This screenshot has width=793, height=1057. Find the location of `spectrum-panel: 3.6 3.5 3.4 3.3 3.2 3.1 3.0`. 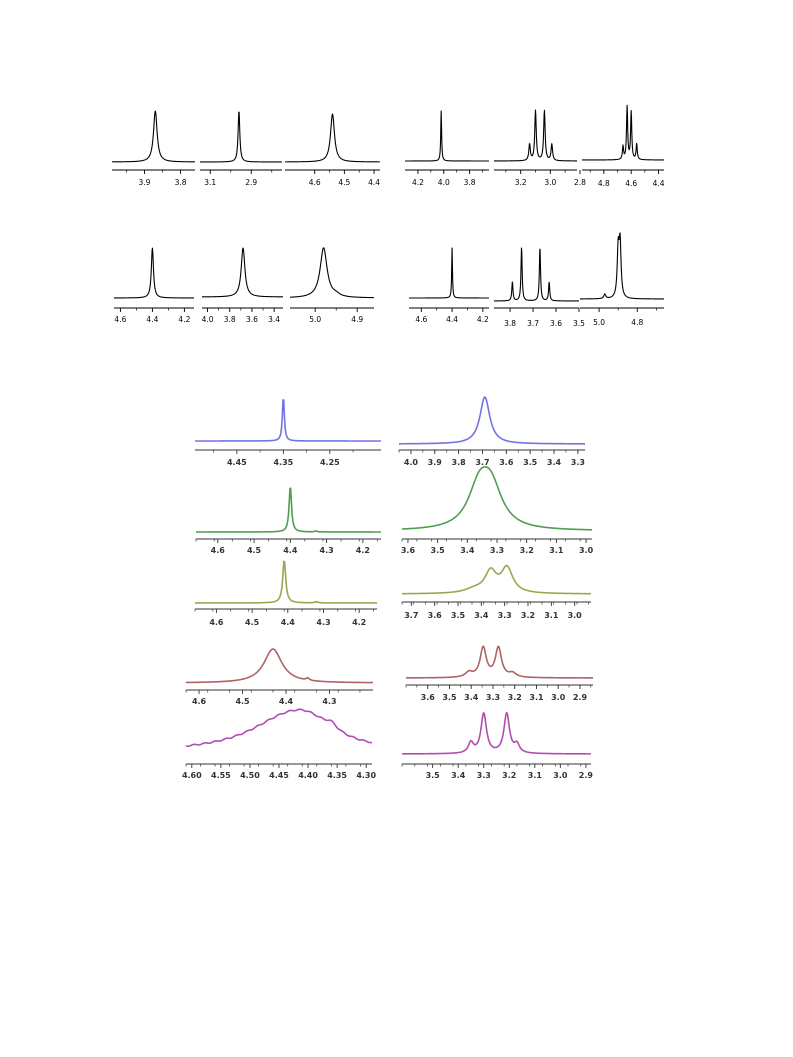

spectrum-panel: 3.6 3.5 3.4 3.3 3.2 3.1 3.0 is located at coordinates (497, 510).